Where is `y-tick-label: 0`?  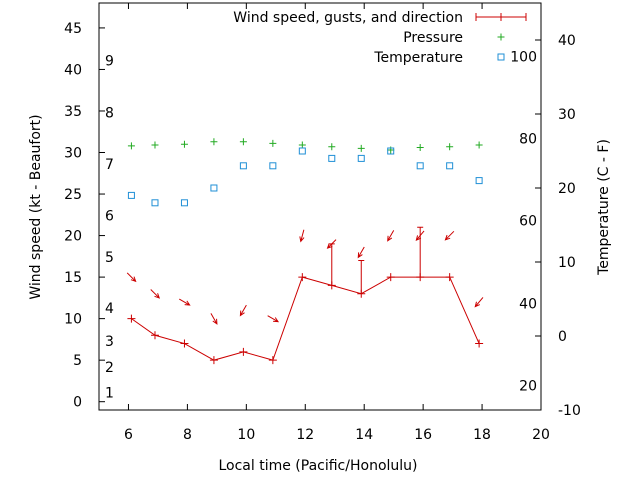 y-tick-label: 0 is located at coordinates (77, 403).